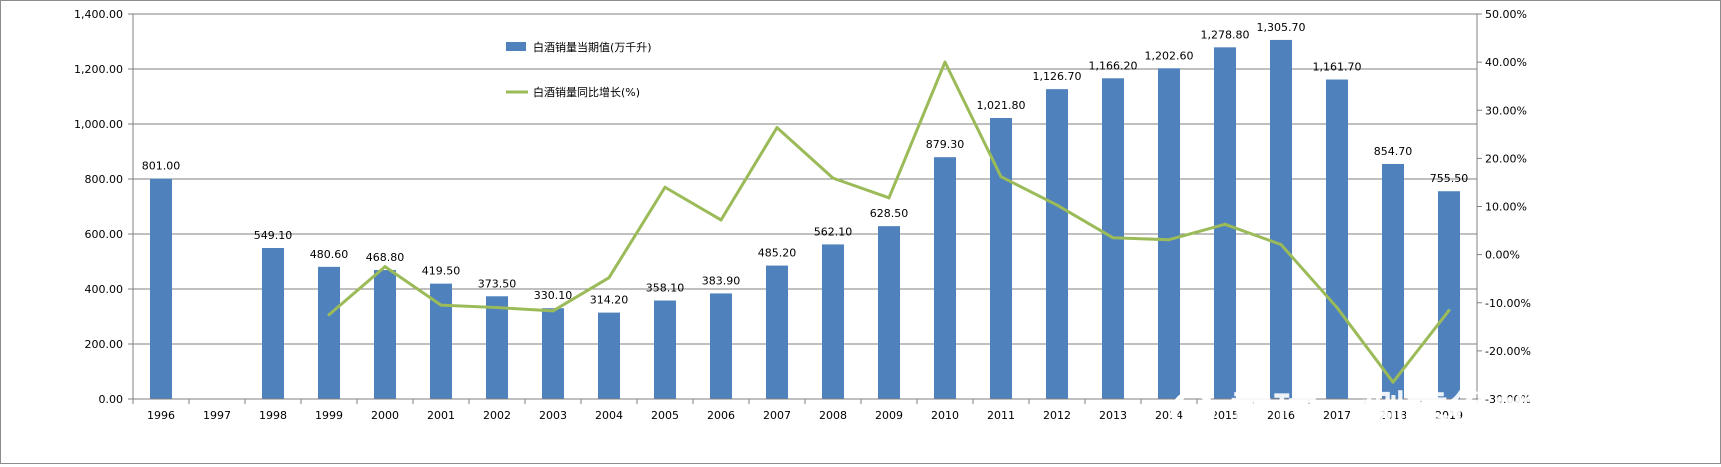 This screenshot has height=467, width=1721. What do you see at coordinates (553, 295) in the screenshot?
I see `bar-data-label: 330.10` at bounding box center [553, 295].